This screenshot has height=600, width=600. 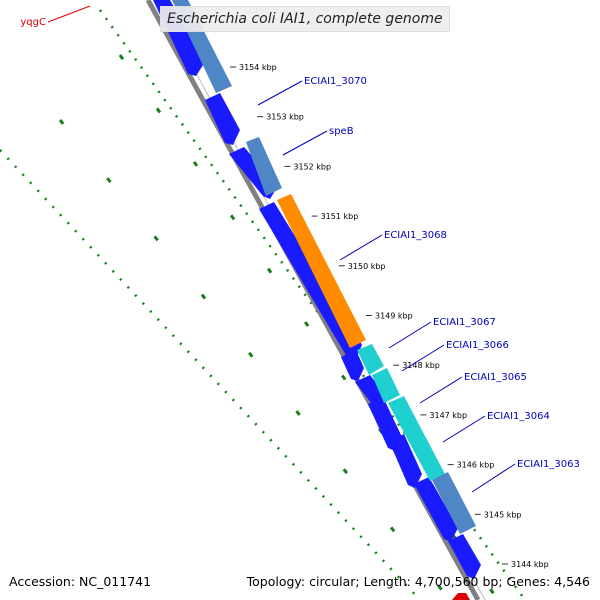 I want to click on gene-label-ECIAI1_3070: ECIAI1_3070, so click(x=335, y=81).